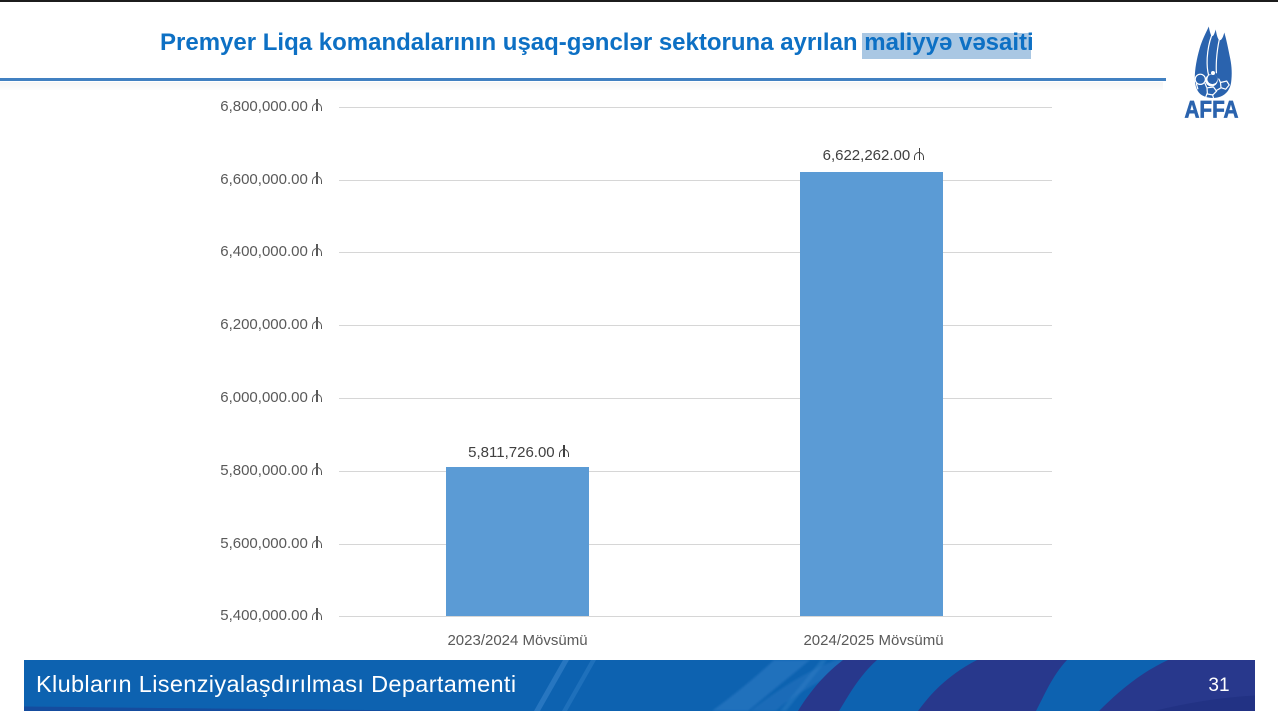 This screenshot has height=721, width=1278. Describe the element at coordinates (1212, 110) in the screenshot. I see `svg-text: AFFA` at that location.